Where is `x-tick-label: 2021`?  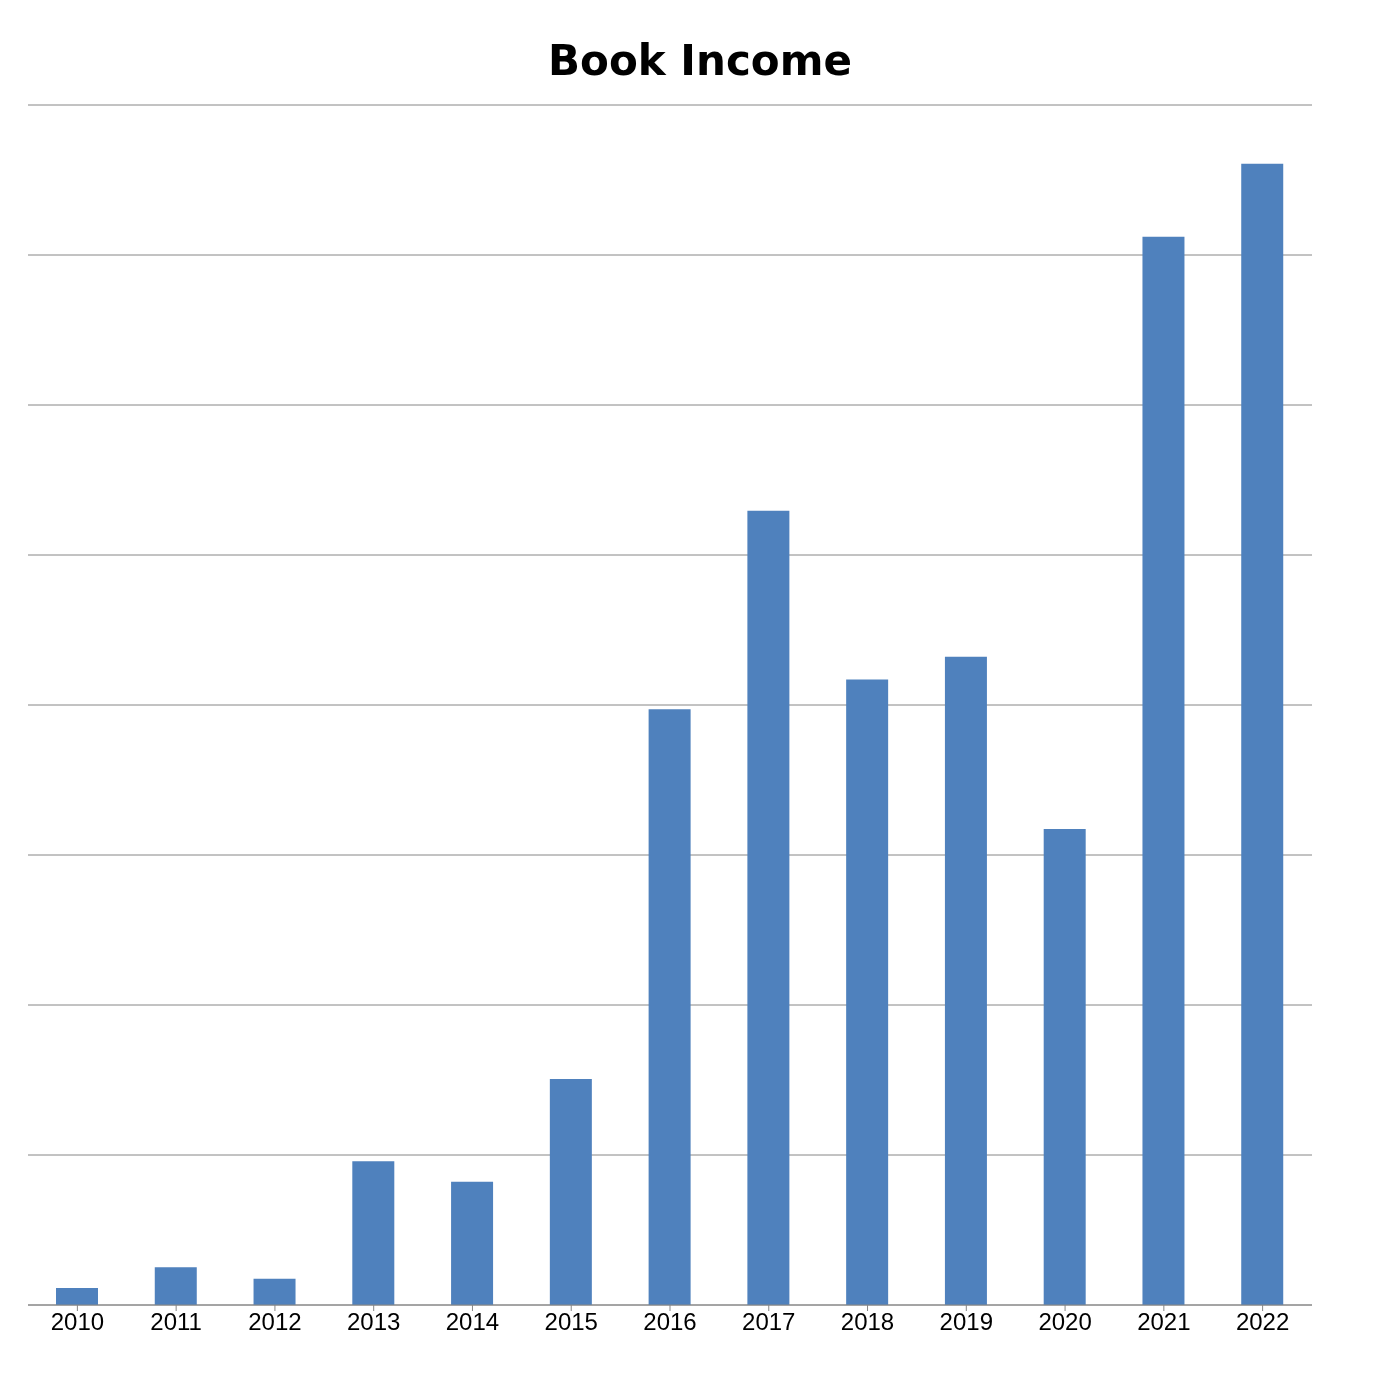 x-tick-label: 2021 is located at coordinates (1164, 1322).